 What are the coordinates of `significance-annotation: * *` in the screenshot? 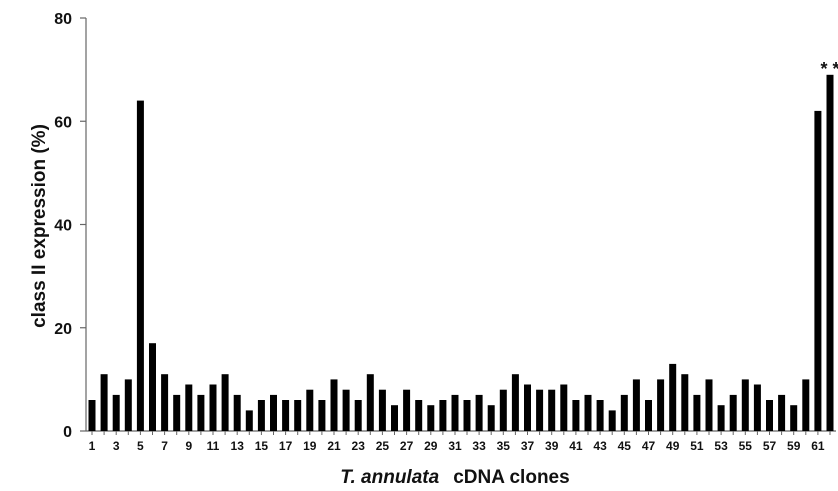 It's located at (829, 69).